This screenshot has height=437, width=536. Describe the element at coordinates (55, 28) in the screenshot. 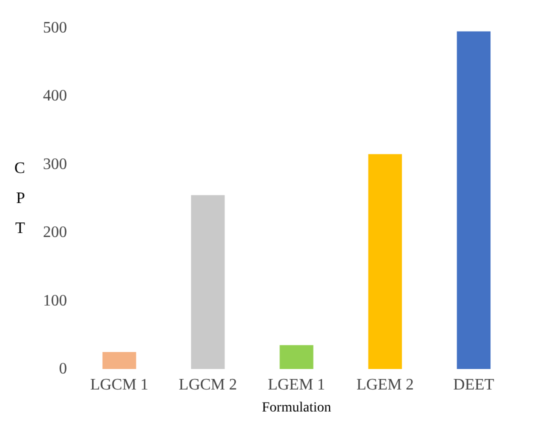

I see `y-tick-label: 500` at that location.